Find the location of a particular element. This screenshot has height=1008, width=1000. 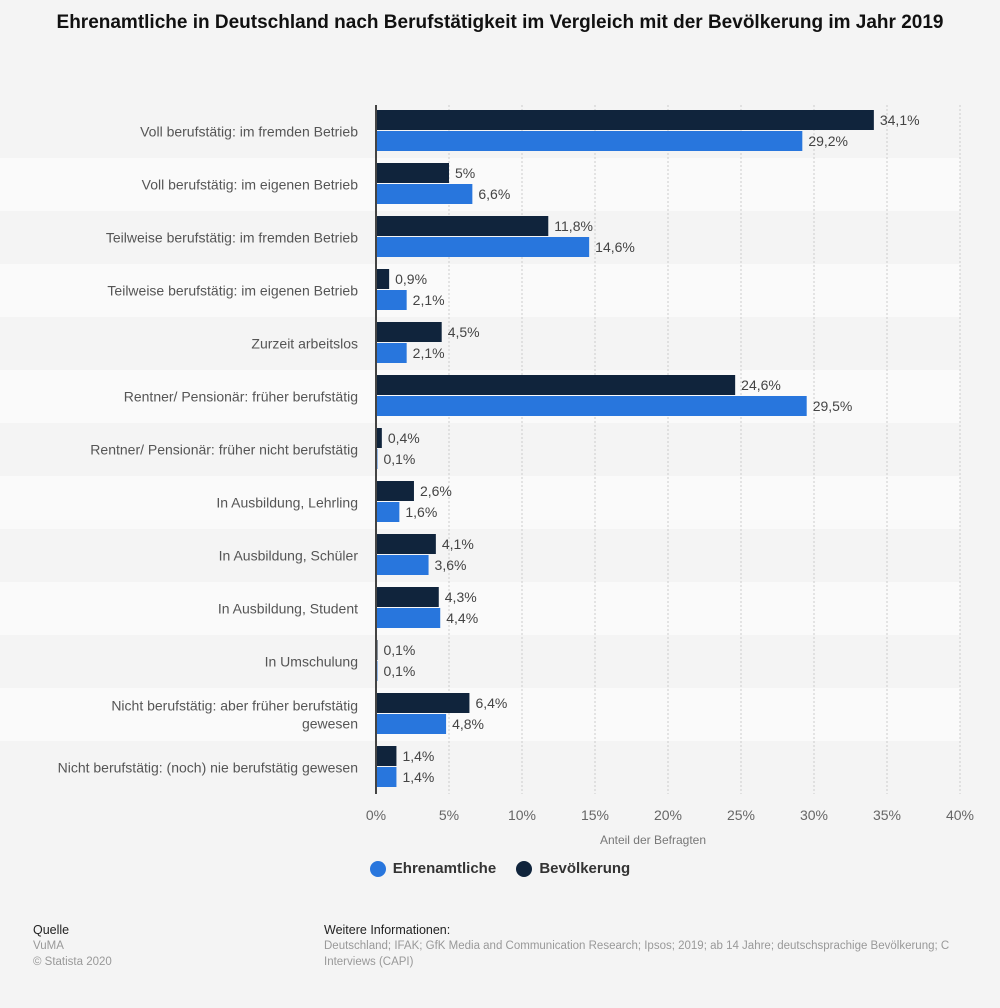

x-axis-label: Anteil der Befragten is located at coordinates (653, 840).